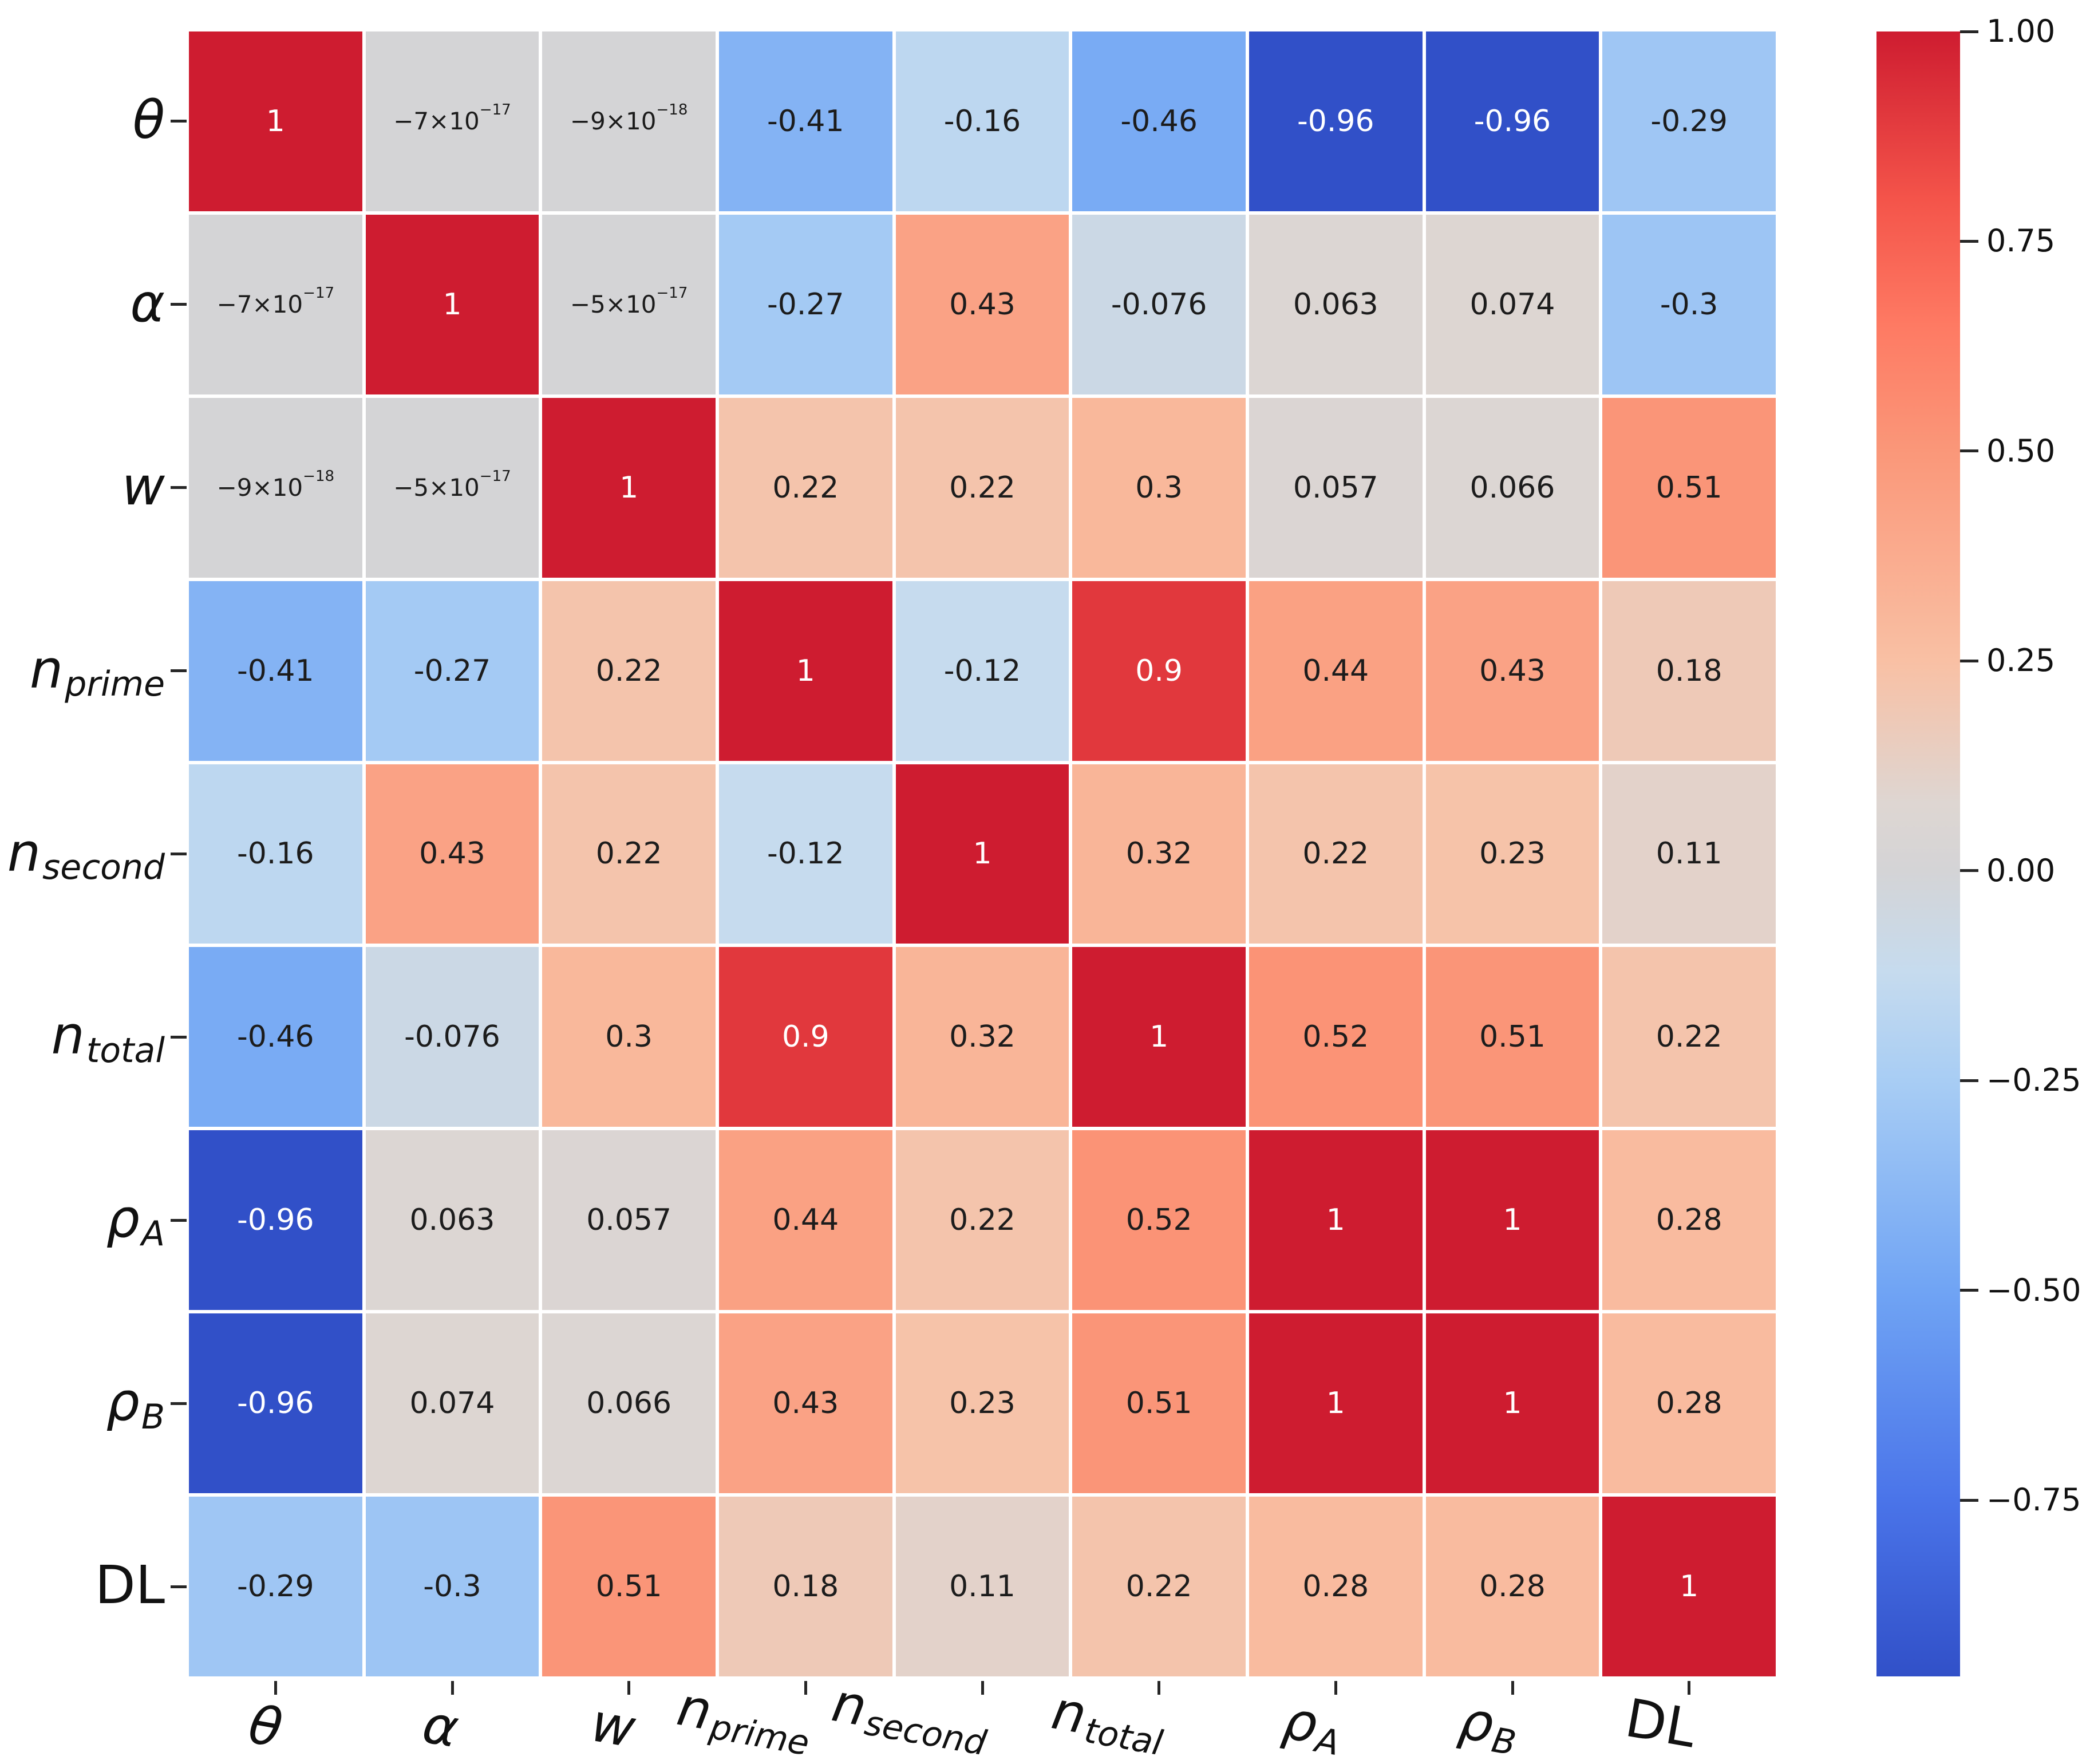 Image resolution: width=2086 pixels, height=1764 pixels. I want to click on heatmap-cell: −7×10−17, so click(275, 304).